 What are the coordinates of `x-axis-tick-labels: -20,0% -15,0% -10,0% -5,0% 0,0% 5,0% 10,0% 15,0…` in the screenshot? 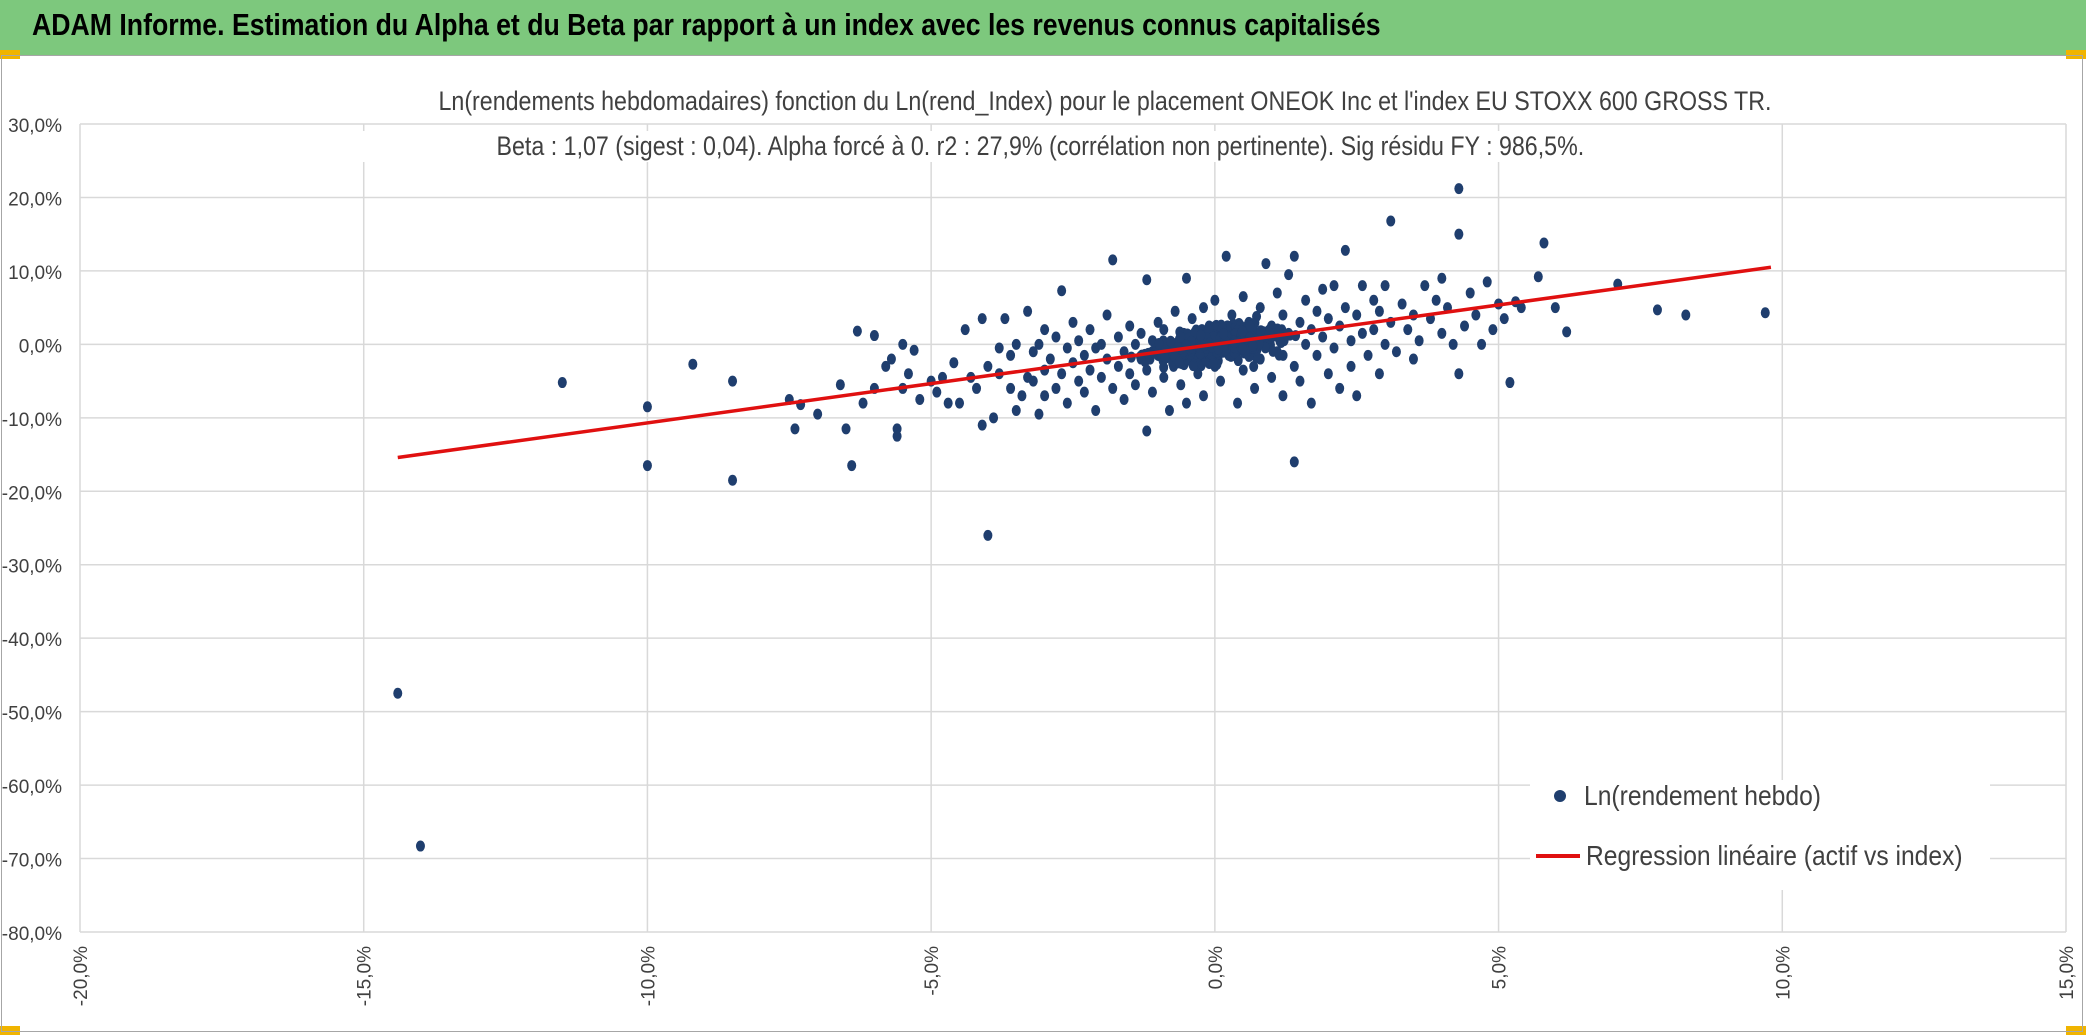 It's located at (1074, 976).